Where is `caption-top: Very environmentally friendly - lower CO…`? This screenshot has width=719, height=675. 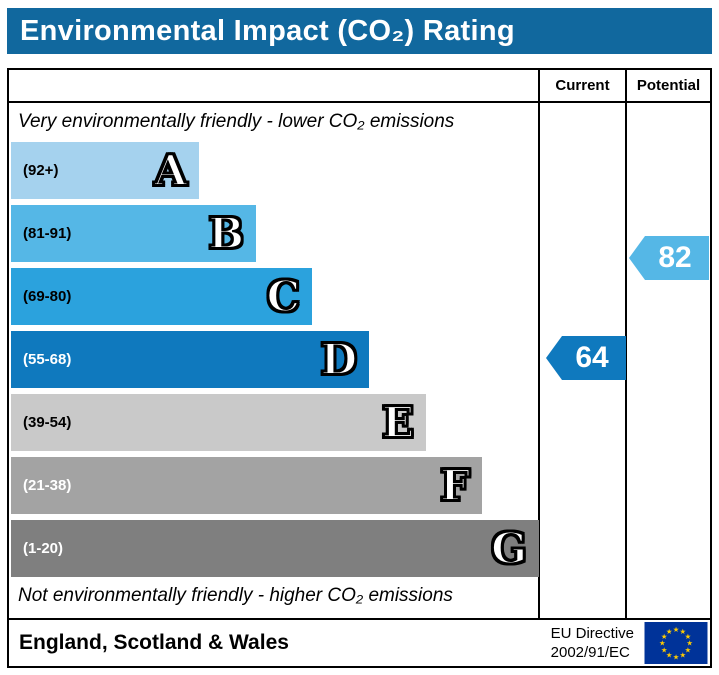
caption-top: Very environmentally friendly - lower CO… is located at coordinates (236, 121).